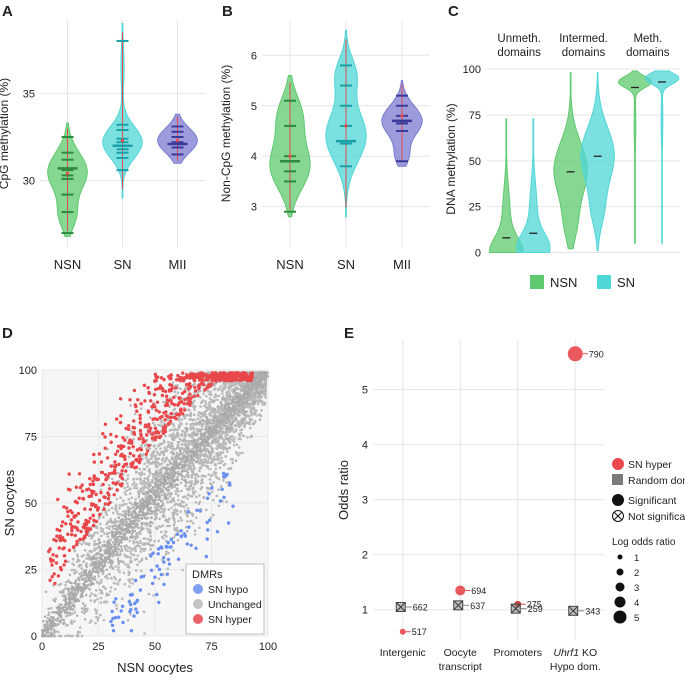 This screenshot has width=685, height=682. What do you see at coordinates (584, 53) in the screenshot?
I see `facet-strip-label: domains` at bounding box center [584, 53].